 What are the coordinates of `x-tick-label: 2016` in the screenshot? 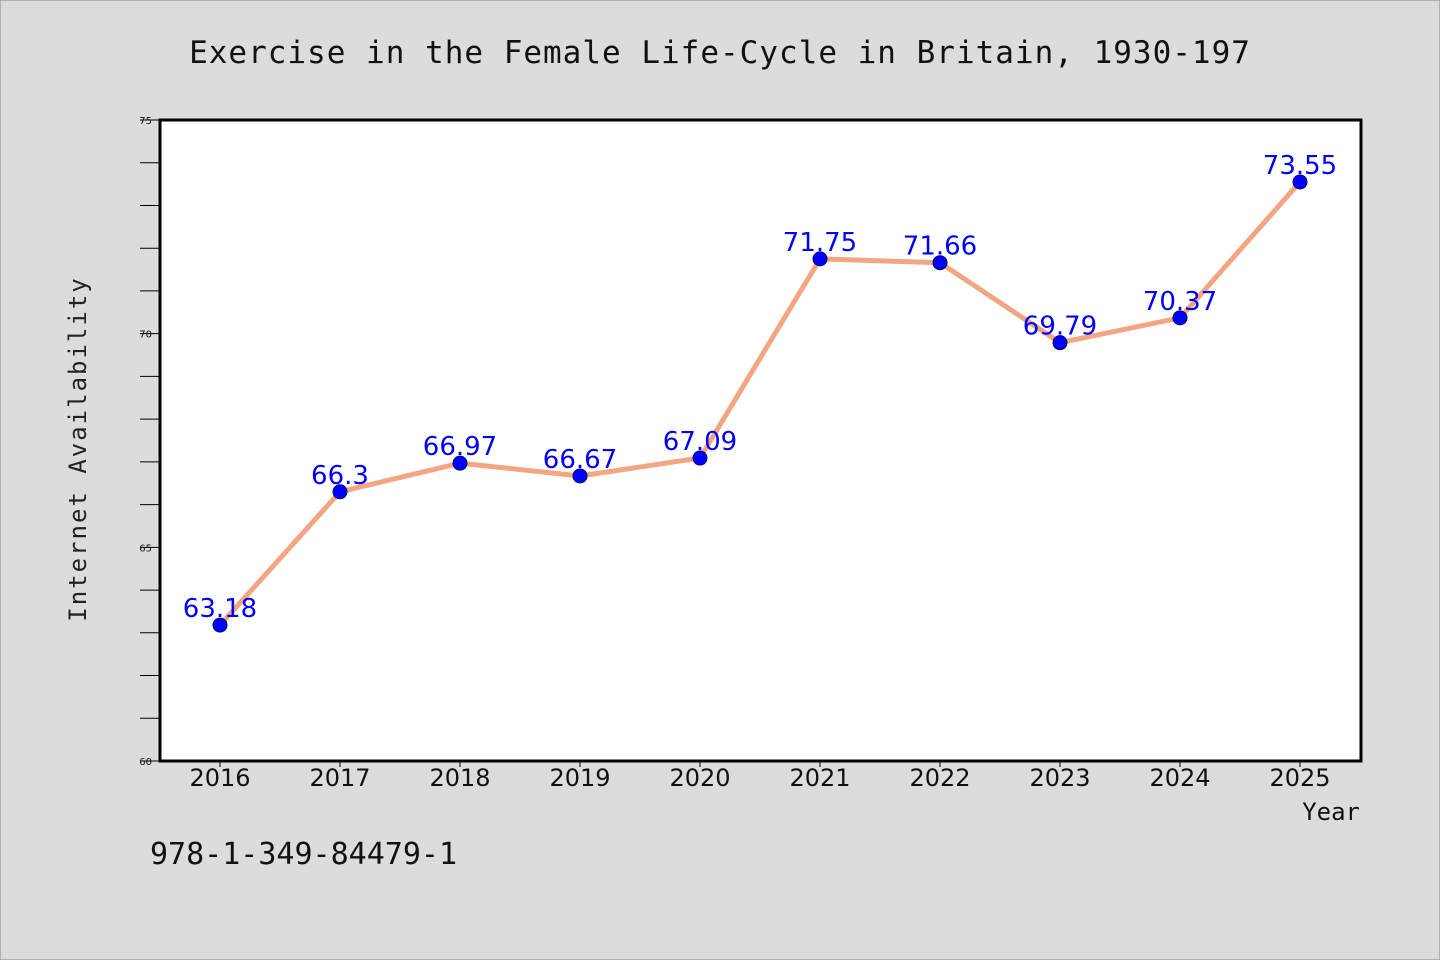 It's located at (219, 778).